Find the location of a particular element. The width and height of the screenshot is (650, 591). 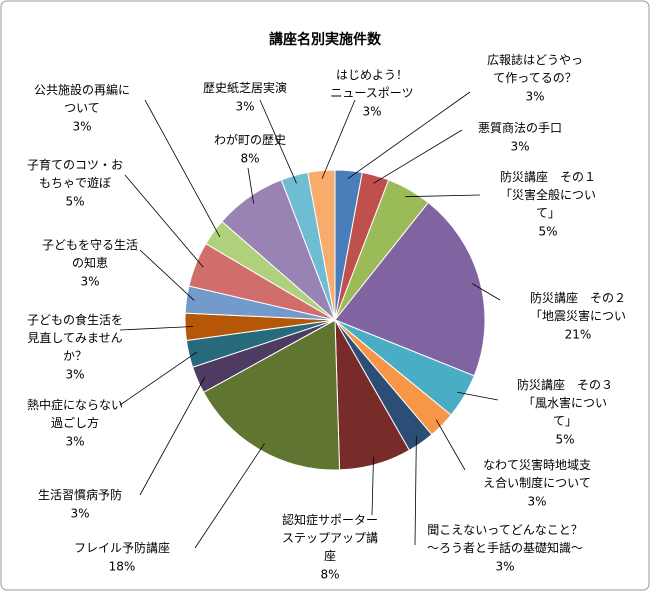

slice-label: 防災講座 その２「地震災害につい is located at coordinates (578, 306).